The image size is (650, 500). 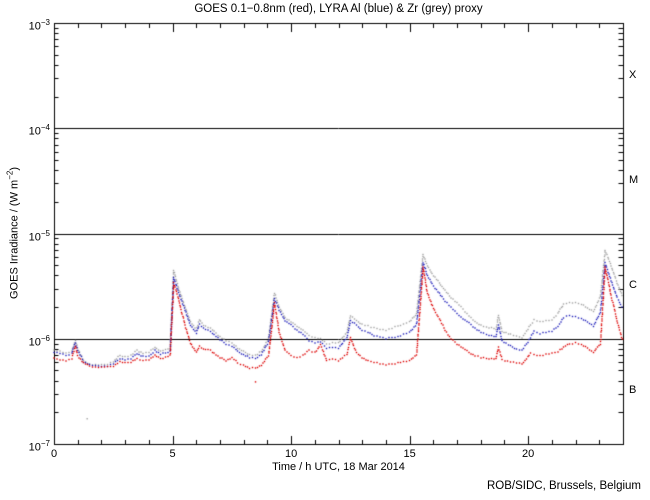 I want to click on x-tick-label: 0, so click(x=54, y=454).